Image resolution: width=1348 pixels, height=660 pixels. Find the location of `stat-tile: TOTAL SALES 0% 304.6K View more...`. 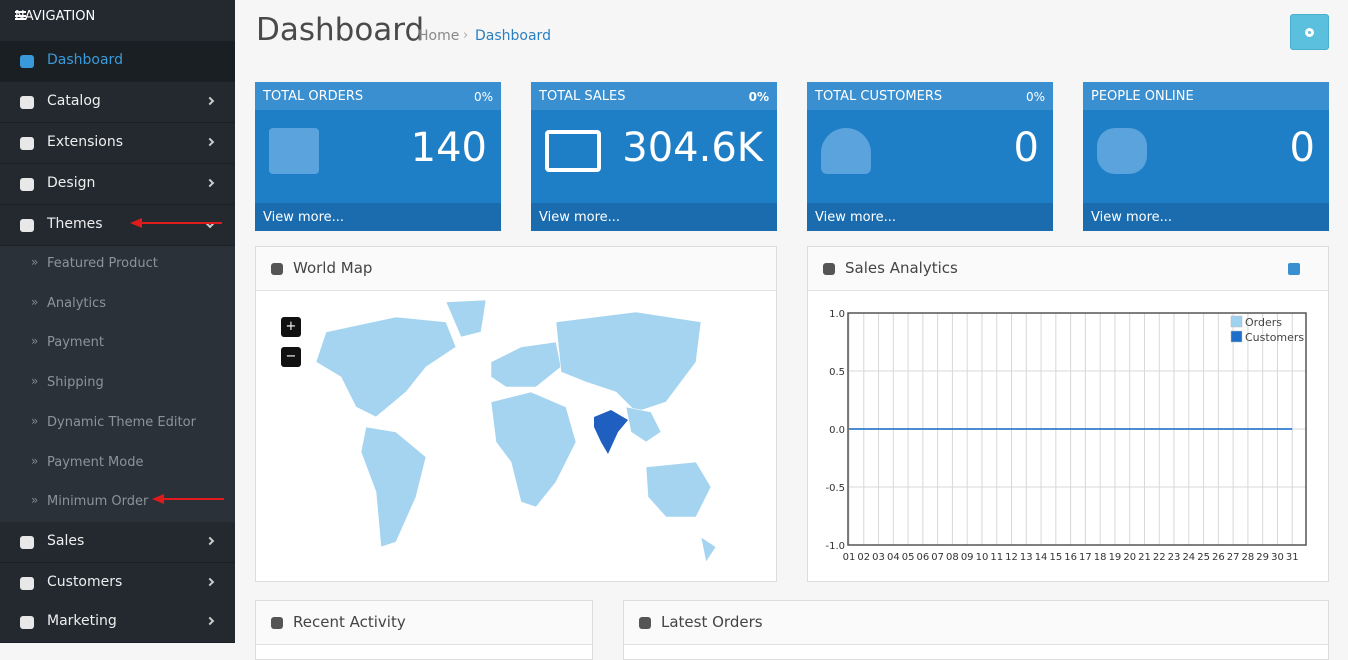

stat-tile: TOTAL SALES 0% 304.6K View more... is located at coordinates (654, 156).